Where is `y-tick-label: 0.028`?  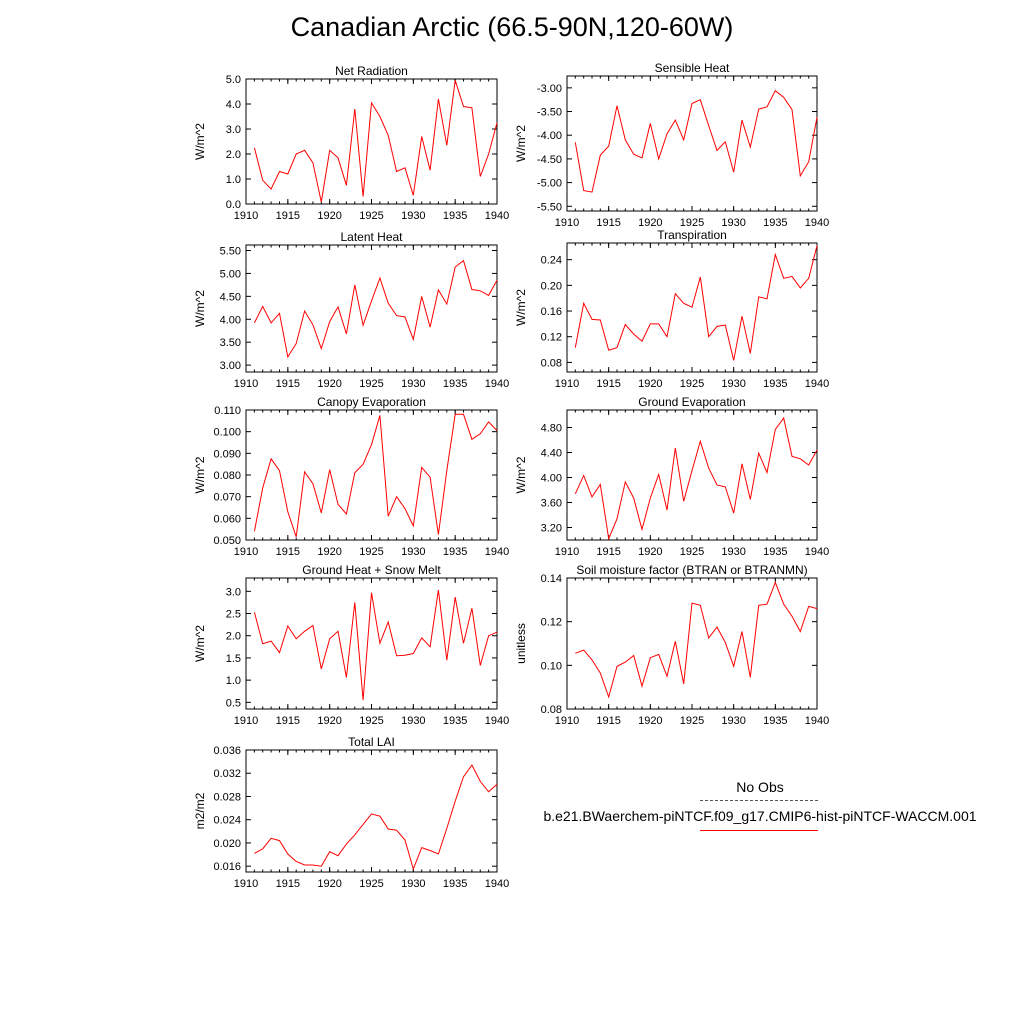
y-tick-label: 0.028 is located at coordinates (227, 797).